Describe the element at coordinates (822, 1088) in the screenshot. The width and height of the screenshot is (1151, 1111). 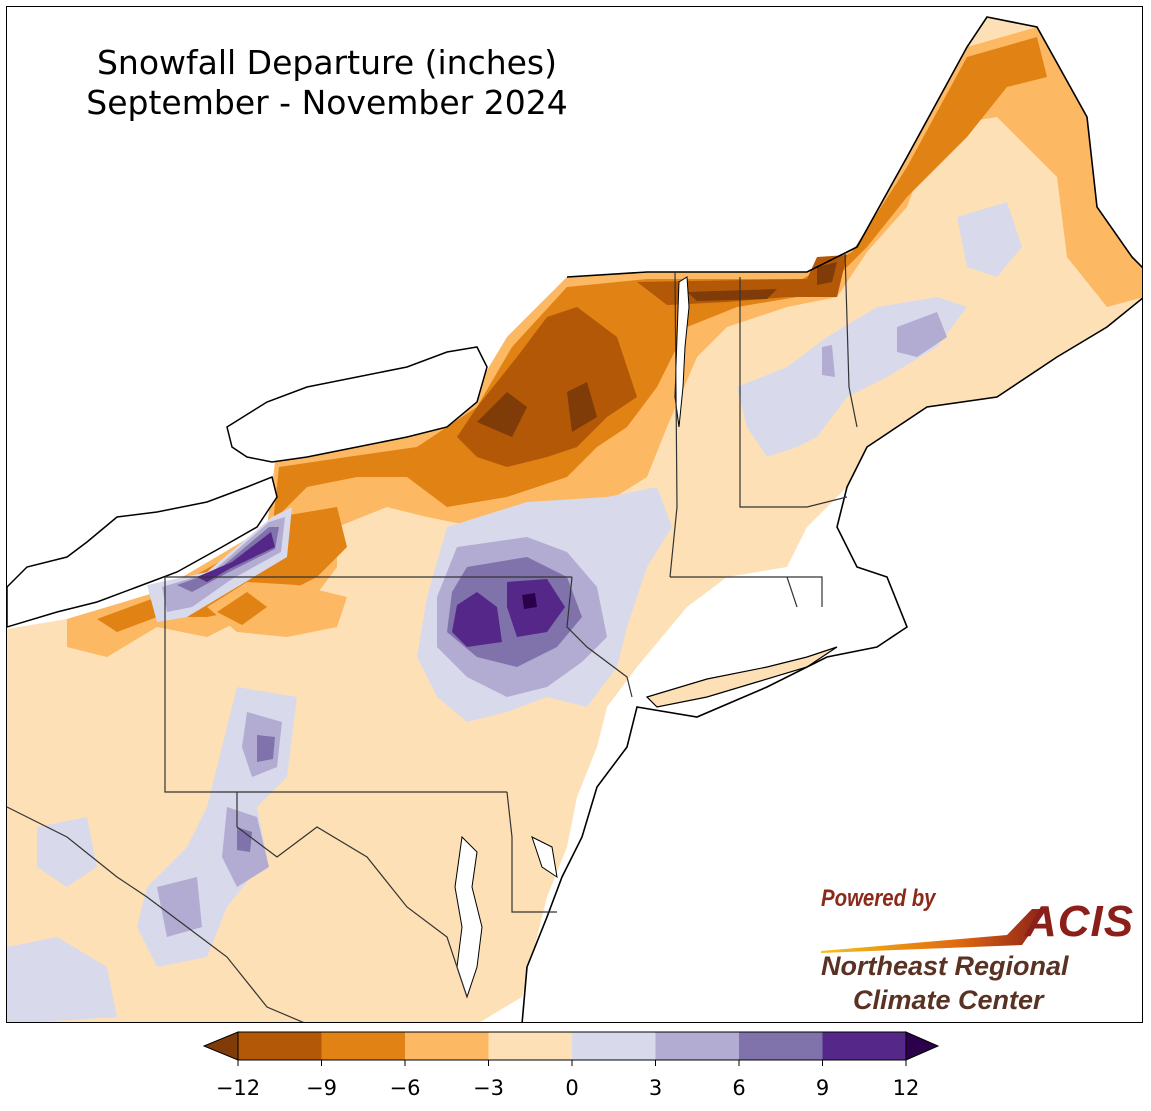
I see `colorbar-tick-label: 9` at that location.